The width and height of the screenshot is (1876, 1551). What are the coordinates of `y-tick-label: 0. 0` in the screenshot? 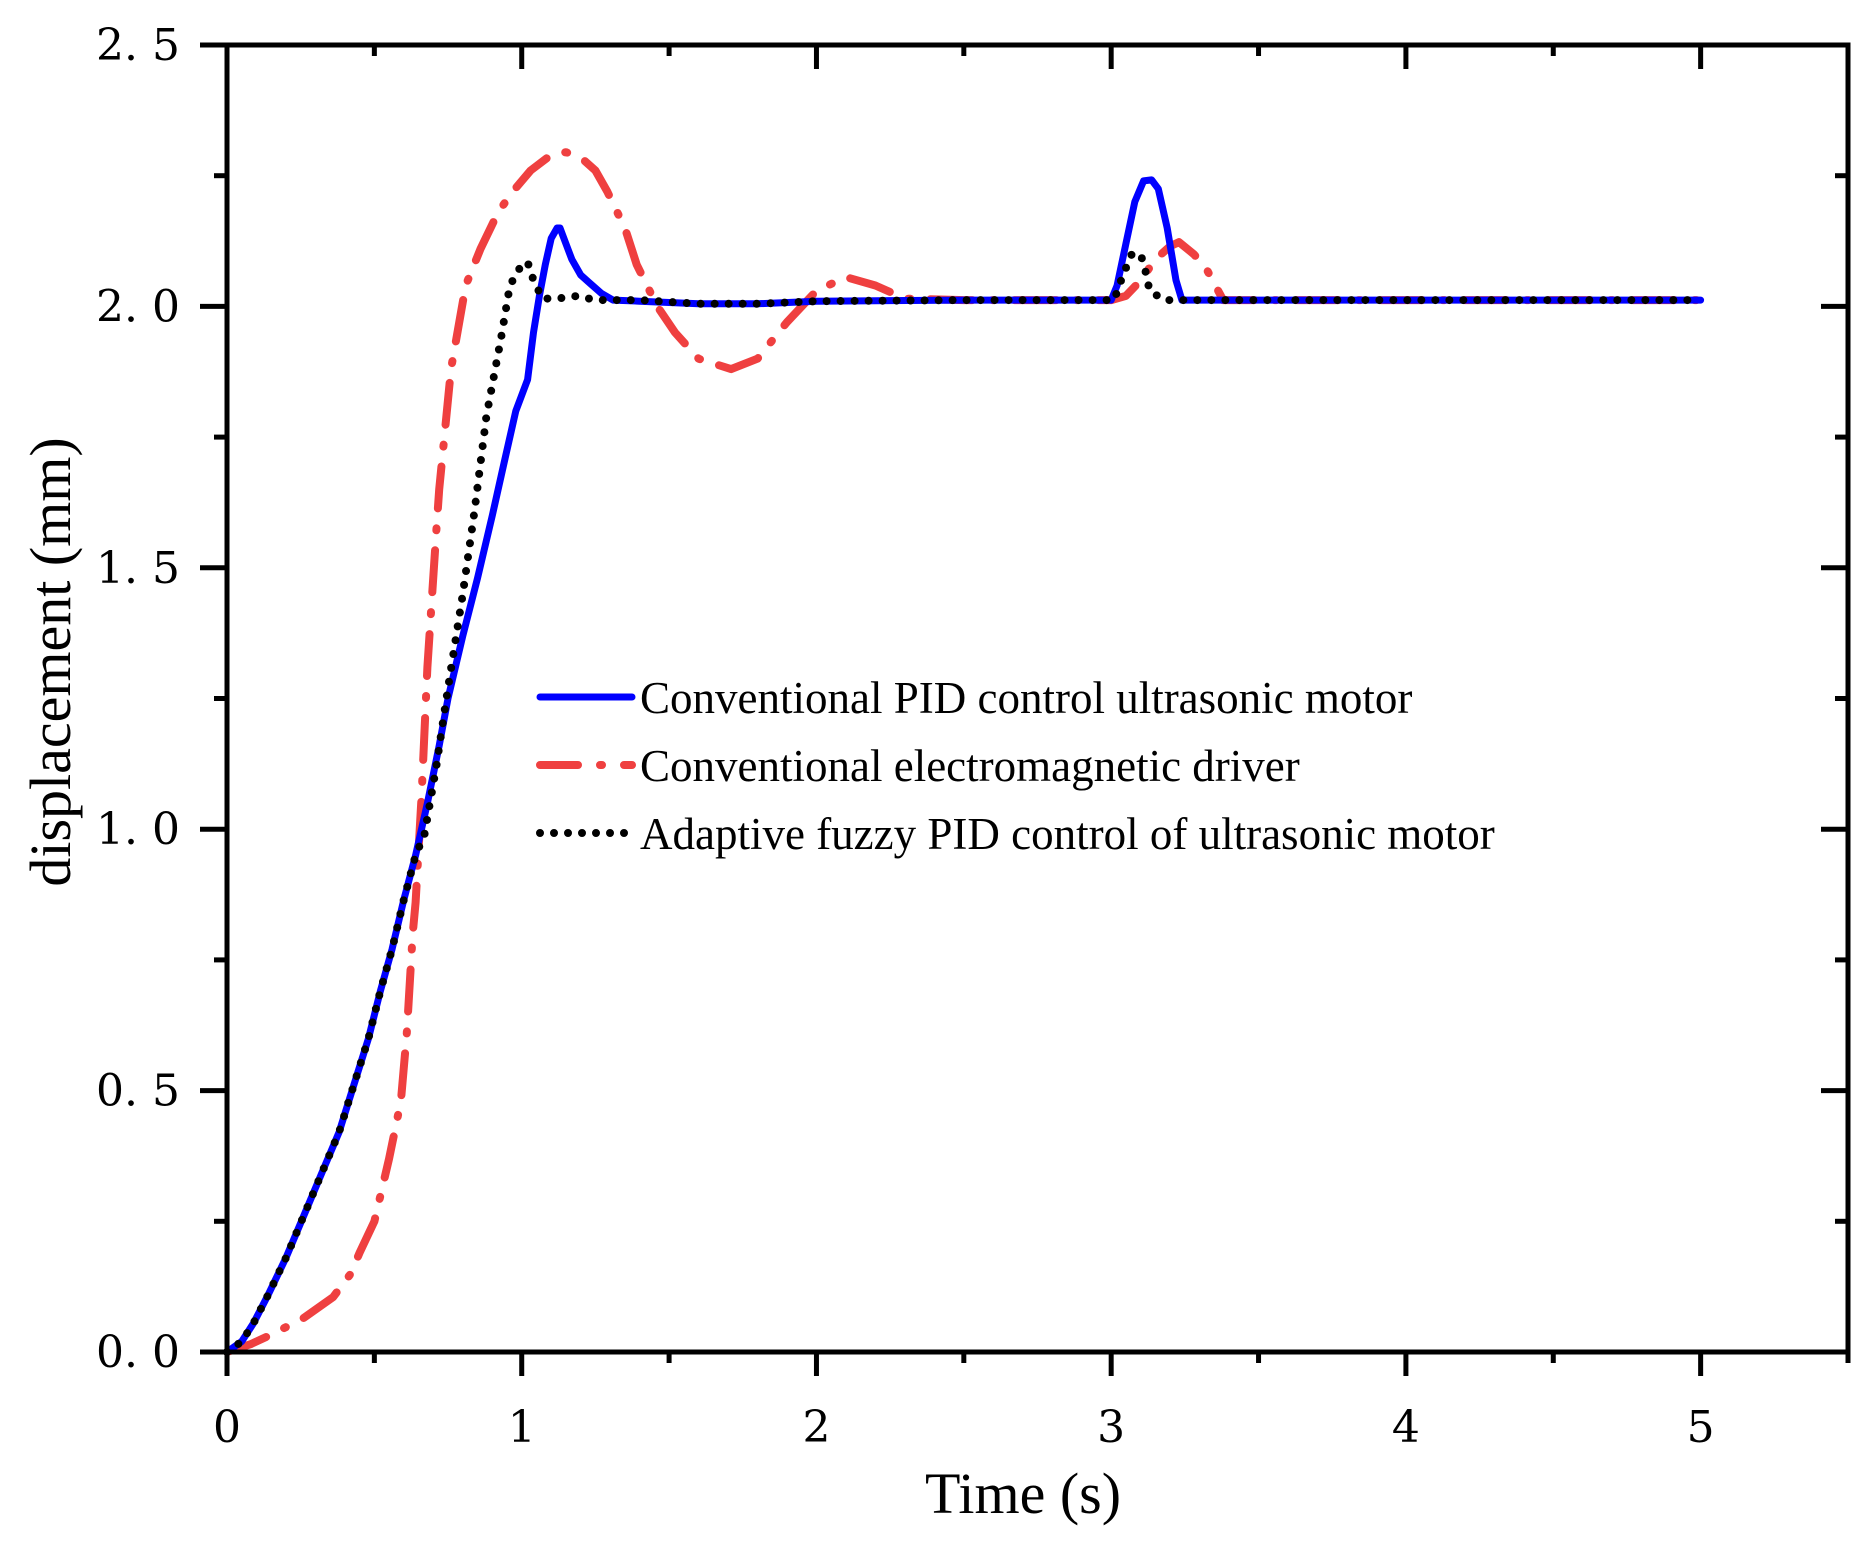 It's located at (138, 1352).